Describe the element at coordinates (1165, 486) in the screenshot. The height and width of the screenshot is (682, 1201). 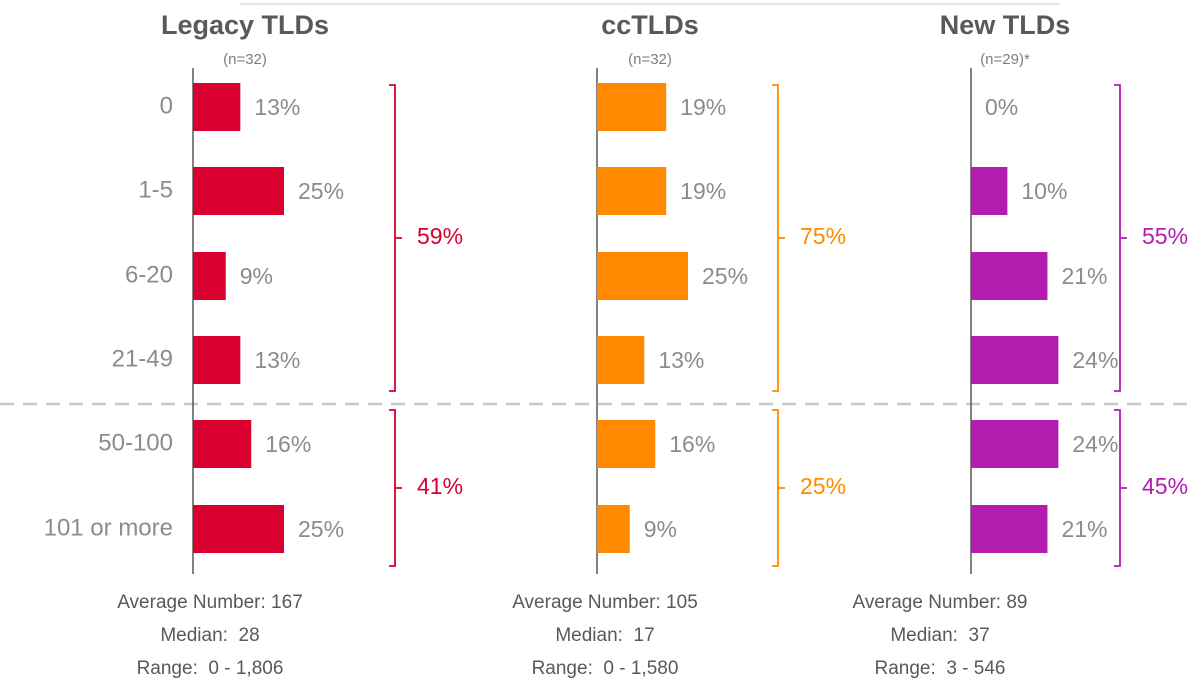
I see `group-label: 45%` at that location.